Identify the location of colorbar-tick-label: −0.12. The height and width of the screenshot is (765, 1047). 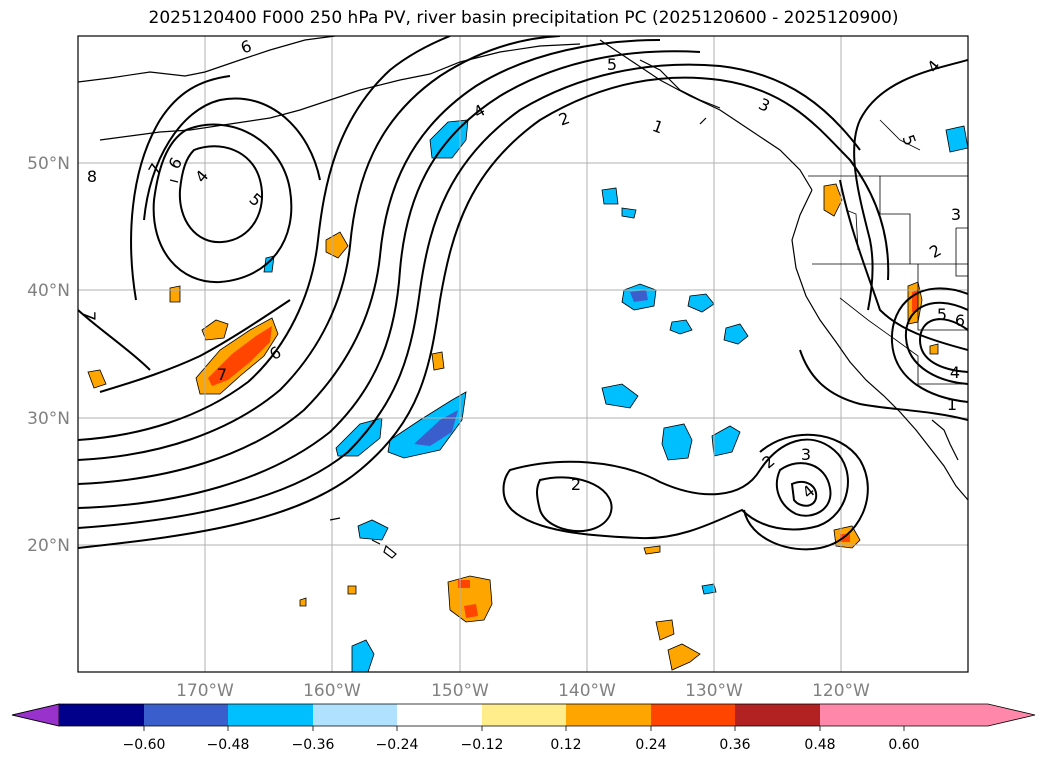
(482, 745).